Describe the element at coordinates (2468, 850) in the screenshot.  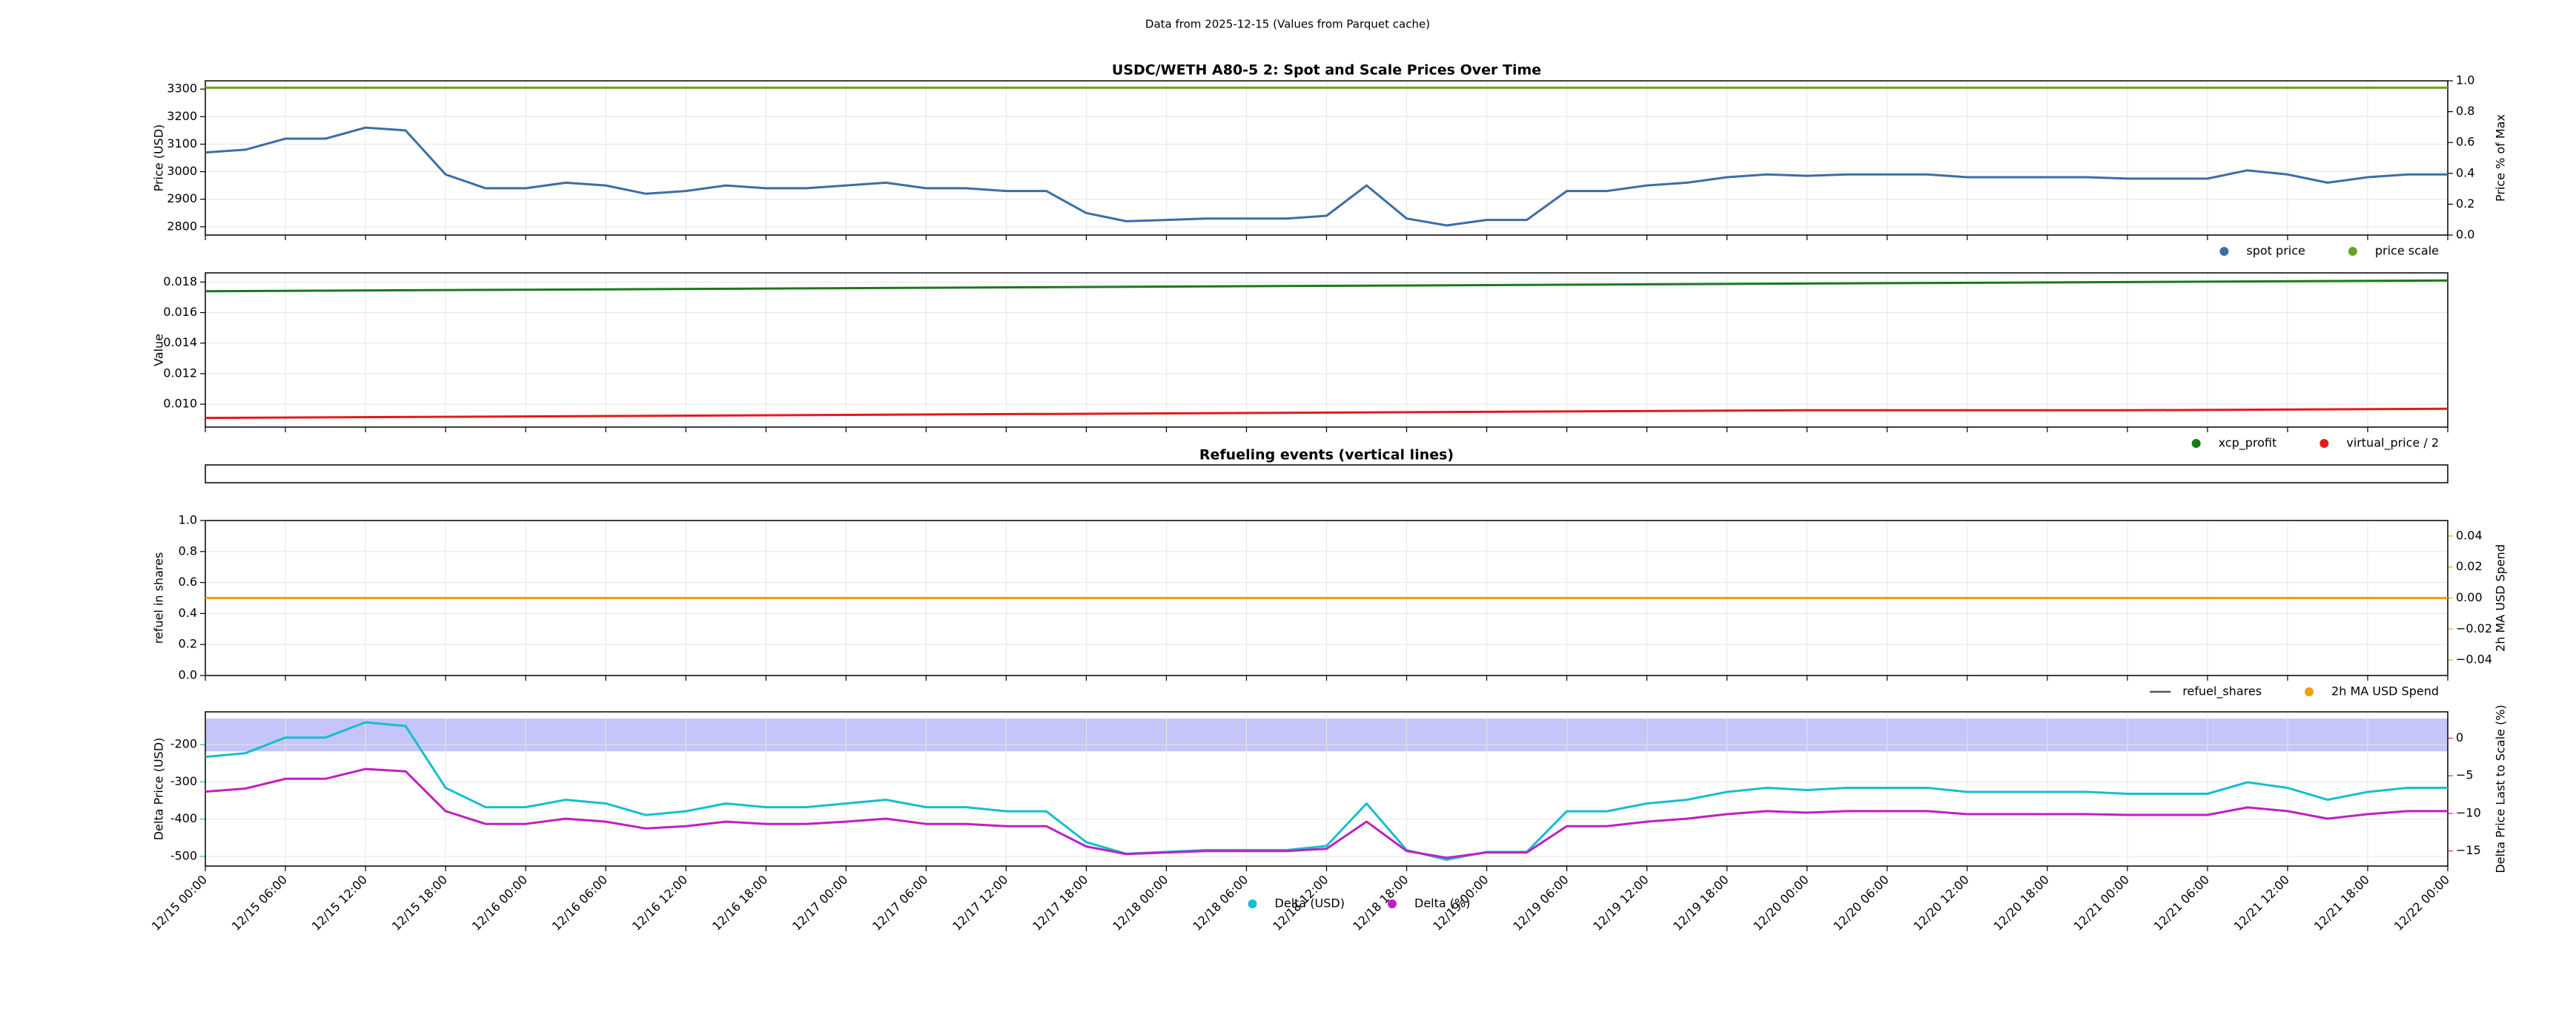
I see `y2-tick-label: −15` at that location.